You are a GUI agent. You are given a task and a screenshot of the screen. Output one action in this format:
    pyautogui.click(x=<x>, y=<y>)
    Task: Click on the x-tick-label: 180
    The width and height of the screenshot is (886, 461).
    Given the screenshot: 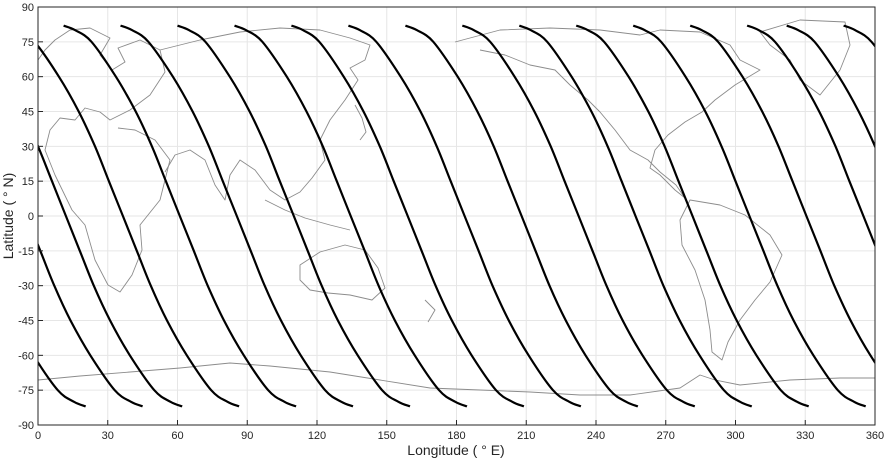 What is the action you would take?
    pyautogui.click(x=456, y=436)
    